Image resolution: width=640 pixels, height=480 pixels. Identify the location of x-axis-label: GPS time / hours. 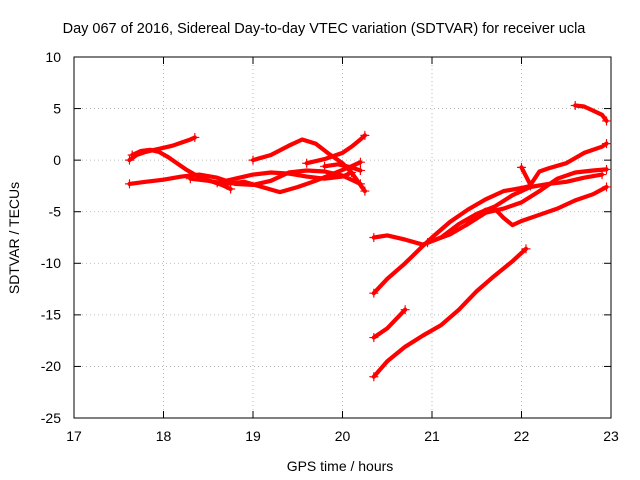
(340, 466).